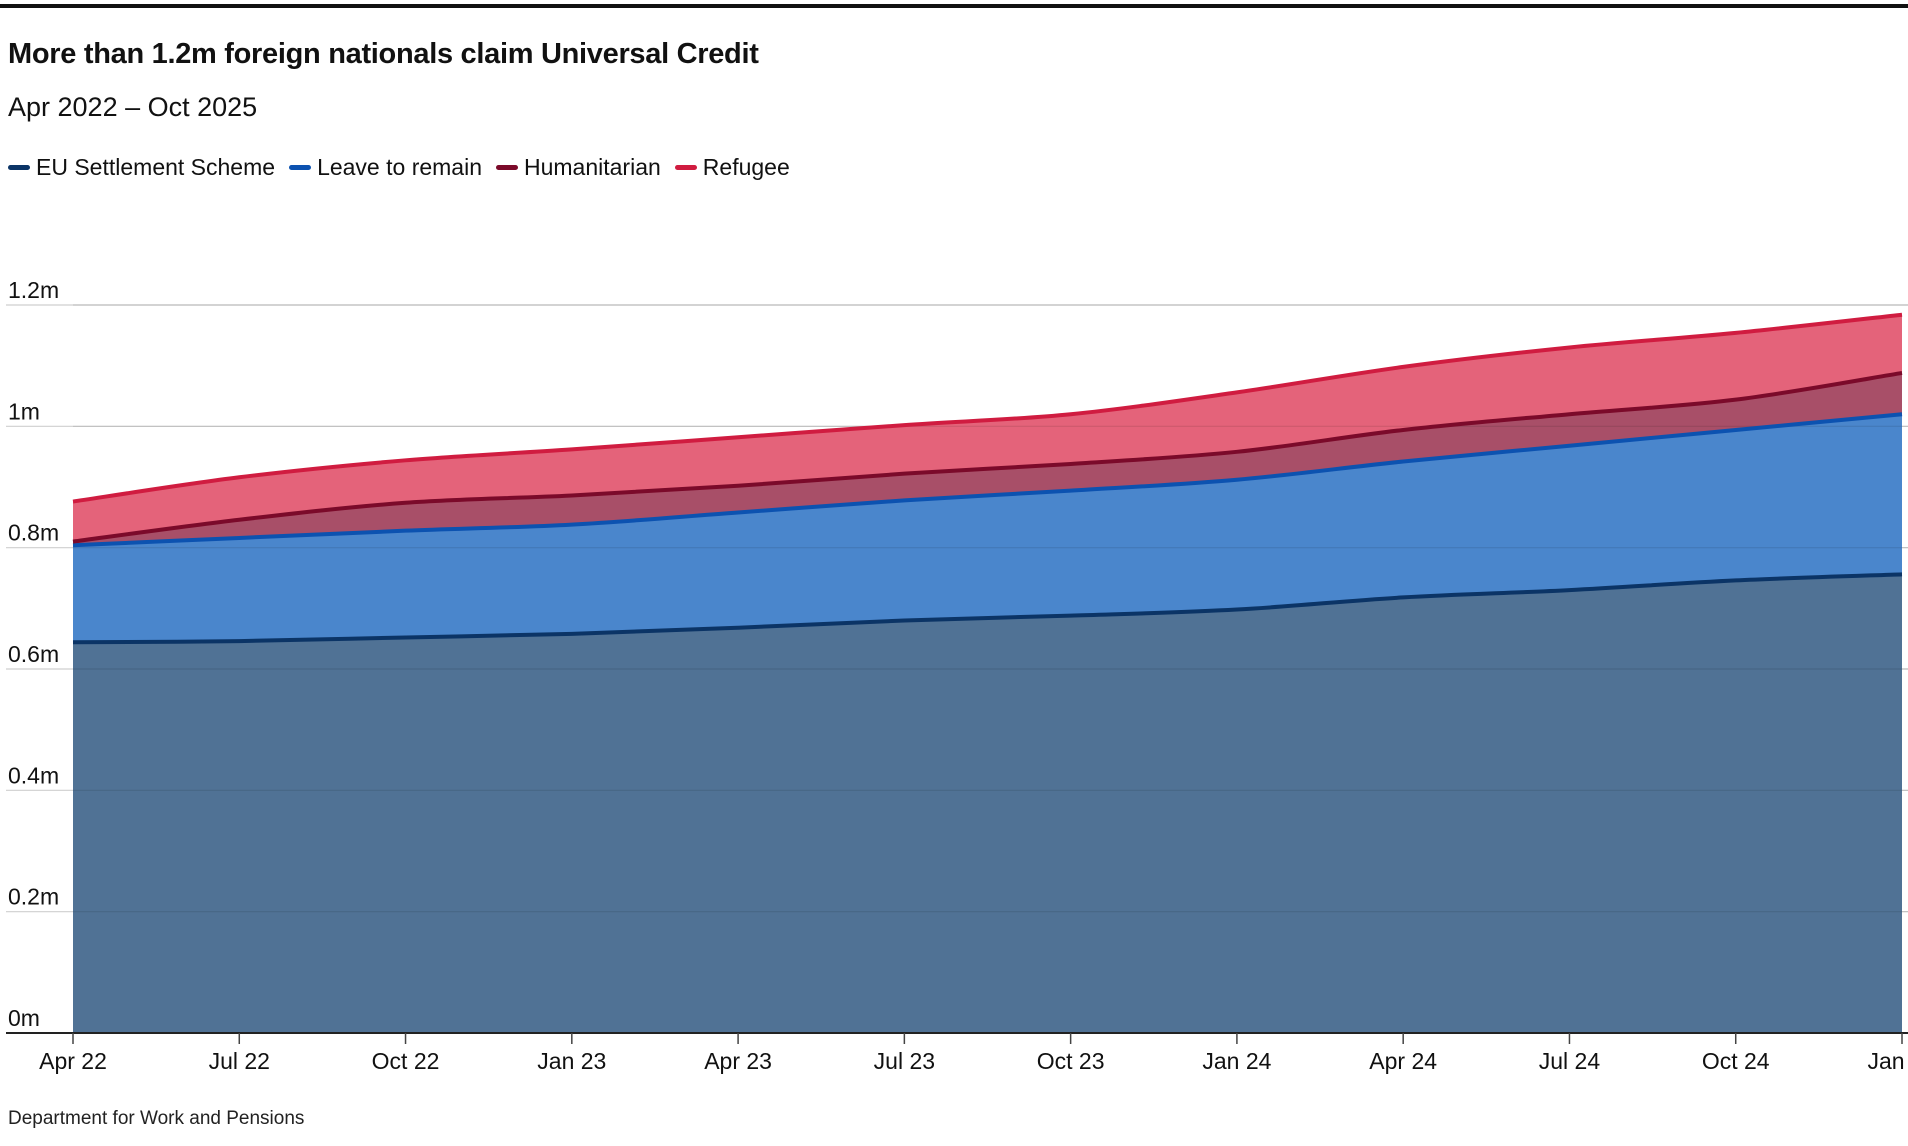 Image resolution: width=1908 pixels, height=1146 pixels. What do you see at coordinates (133, 107) in the screenshot?
I see `chart-subtitle: Apr 2022 – Oct 2025` at bounding box center [133, 107].